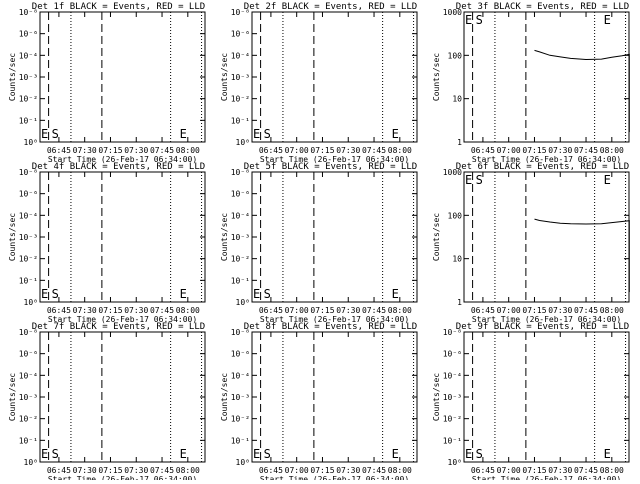 This screenshot has width=640, height=484. I want to click on chart-title-5: Det 5f BLACK = Events, RED = LLD, so click(330, 167).